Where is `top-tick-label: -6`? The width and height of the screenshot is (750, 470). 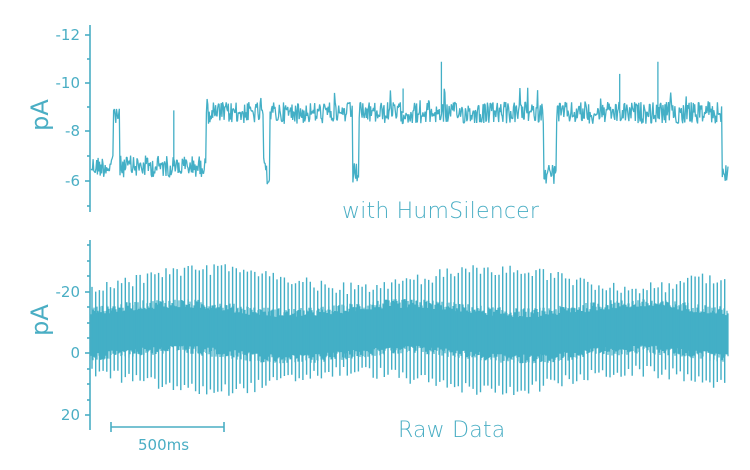 top-tick-label: -6 is located at coordinates (72, 181).